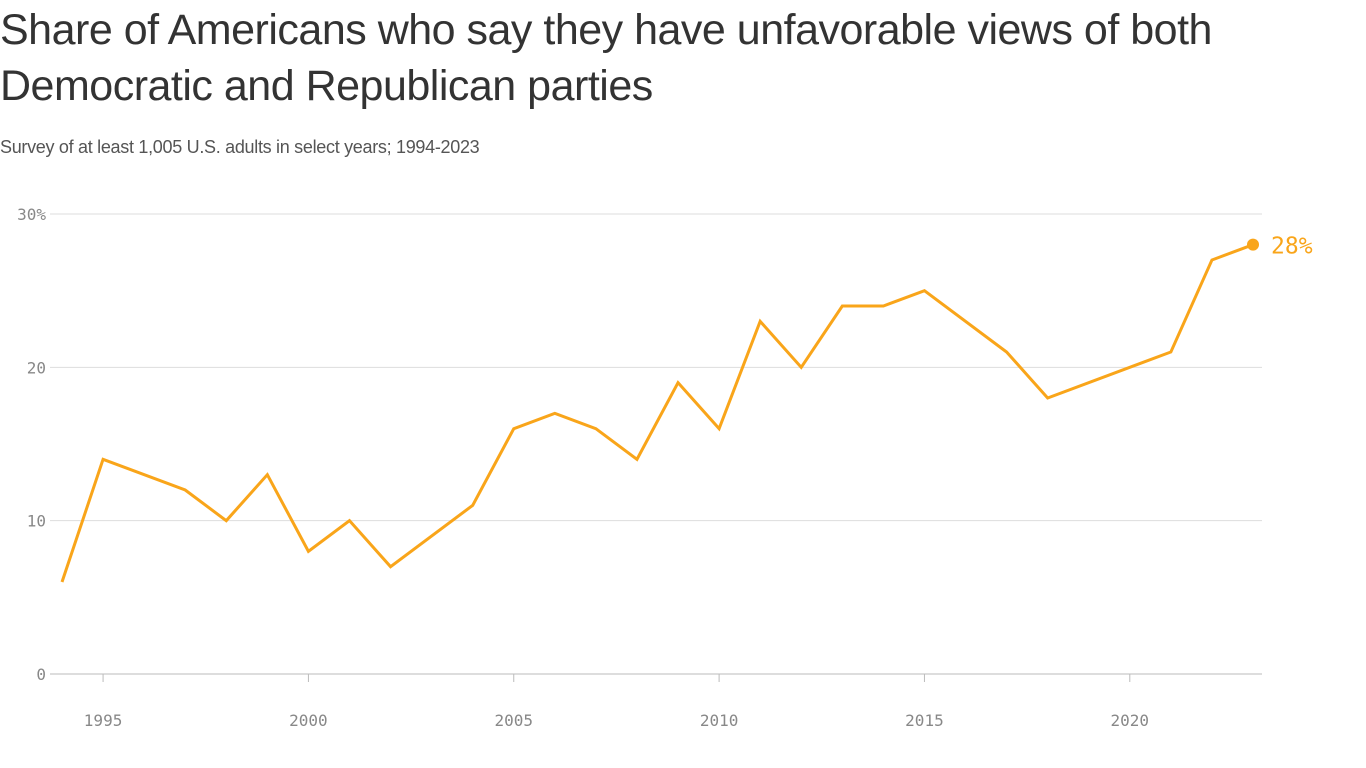  I want to click on x-tick-label: 1995, so click(103, 720).